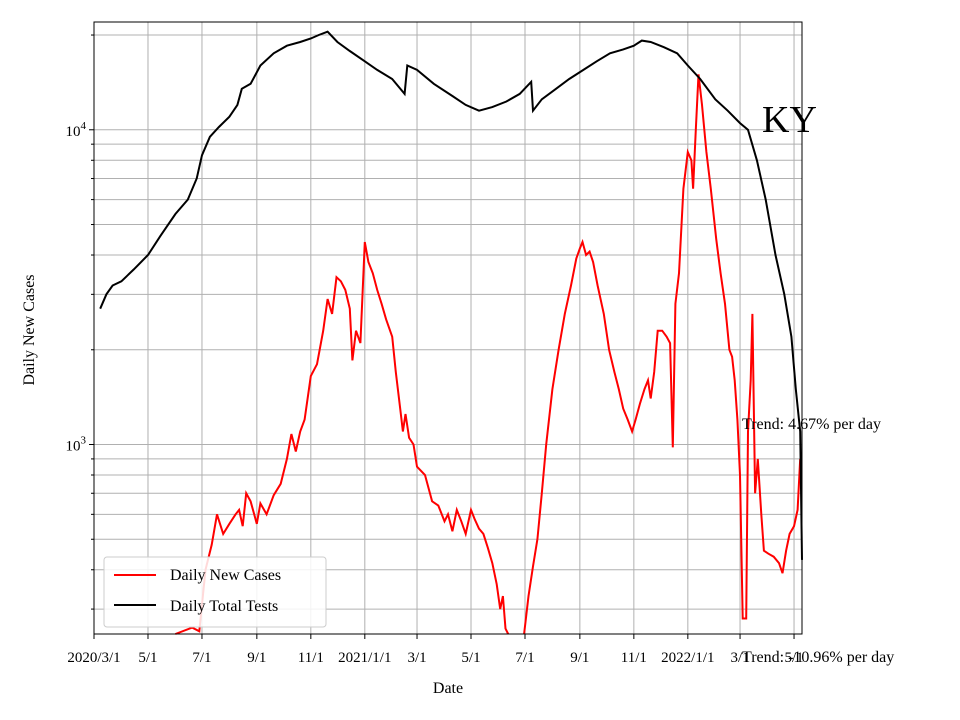 This screenshot has width=960, height=720. Describe the element at coordinates (225, 575) in the screenshot. I see `legend-label-daily-new-cases: Daily New Cases` at that location.